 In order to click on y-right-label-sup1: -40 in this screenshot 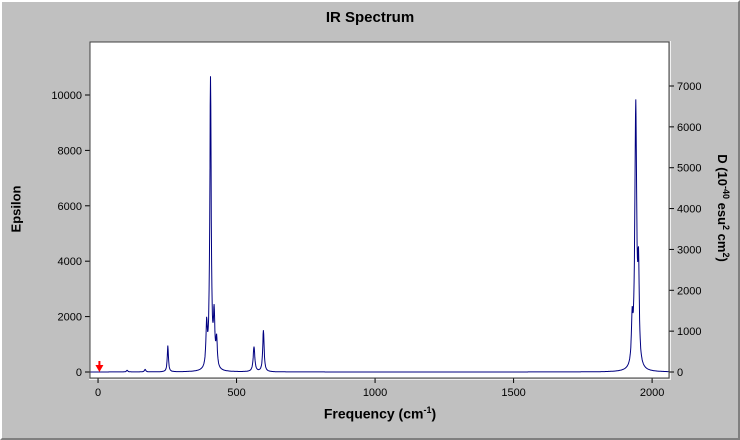, I will do `click(726, 192)`.